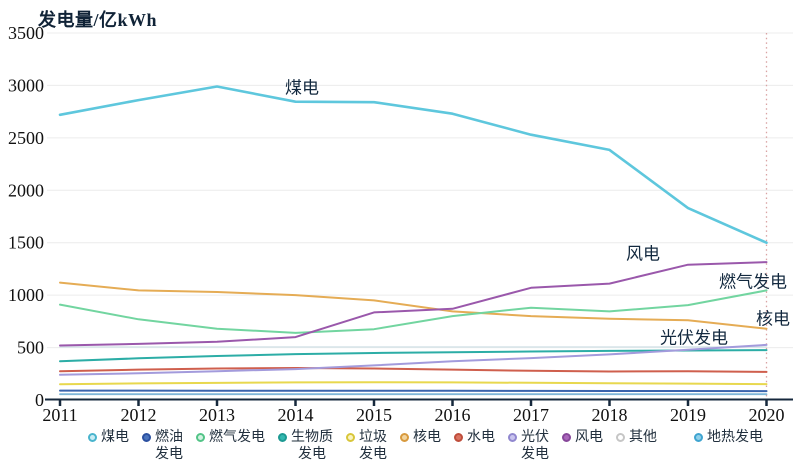 Image resolution: width=800 pixels, height=476 pixels. What do you see at coordinates (302, 88) in the screenshot?
I see `series-label: 煤电` at bounding box center [302, 88].